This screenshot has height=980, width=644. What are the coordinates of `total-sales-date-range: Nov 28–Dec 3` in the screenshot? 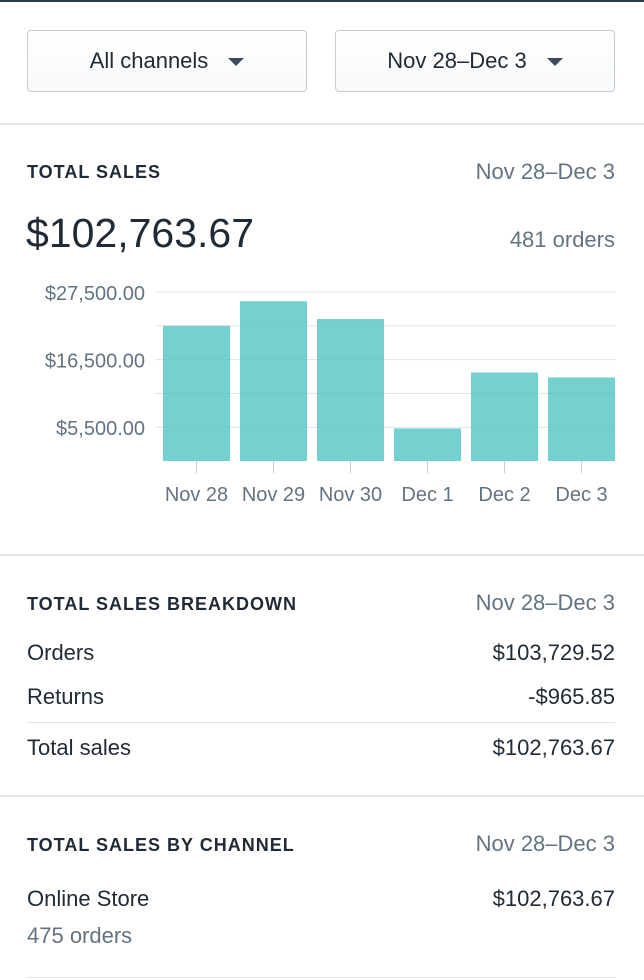 It's located at (545, 171).